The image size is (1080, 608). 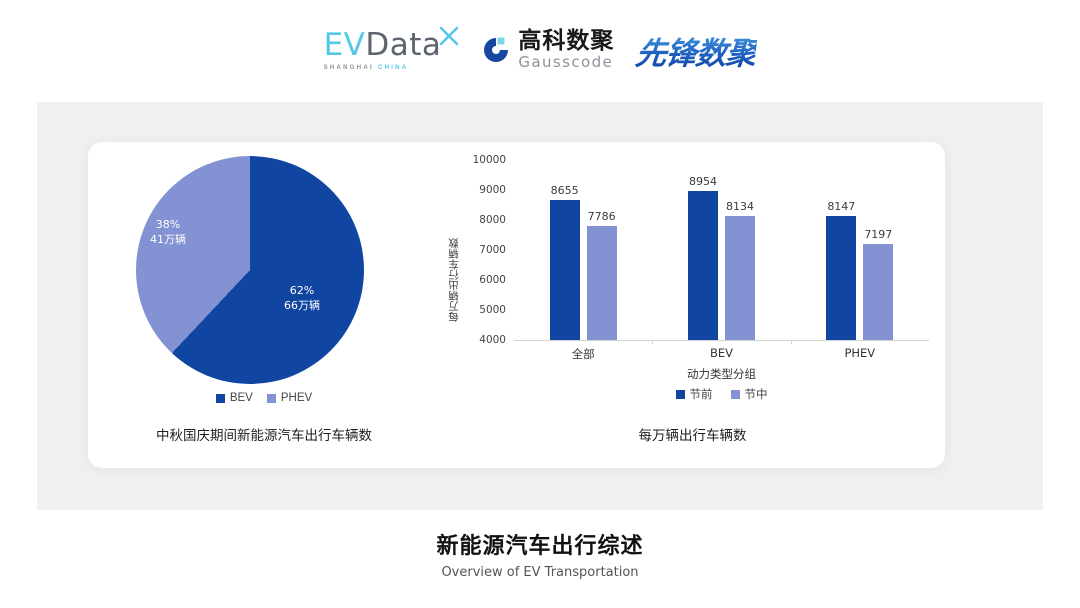 I want to click on bar: 8954, so click(x=702, y=257).